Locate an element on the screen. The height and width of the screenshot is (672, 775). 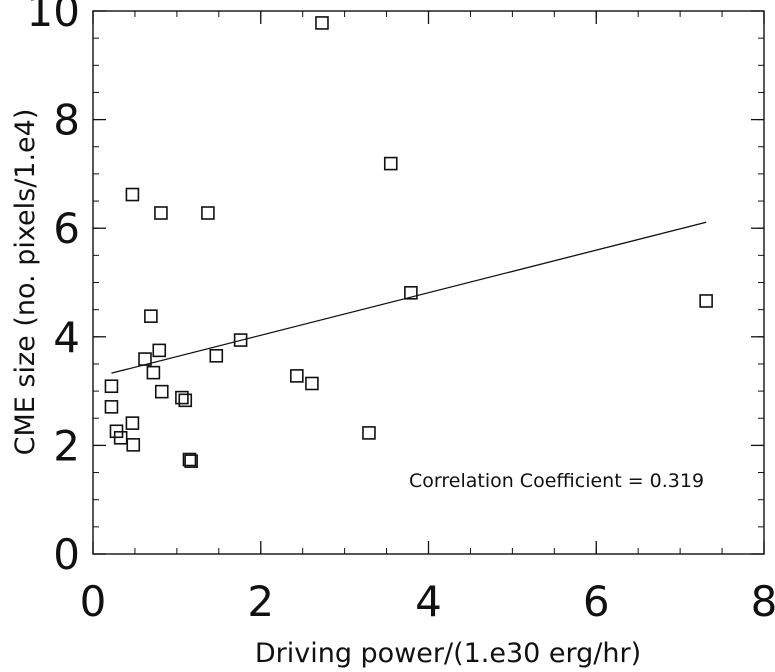
x-tick-labels: 0 2 4 6 8 is located at coordinates (427, 601).